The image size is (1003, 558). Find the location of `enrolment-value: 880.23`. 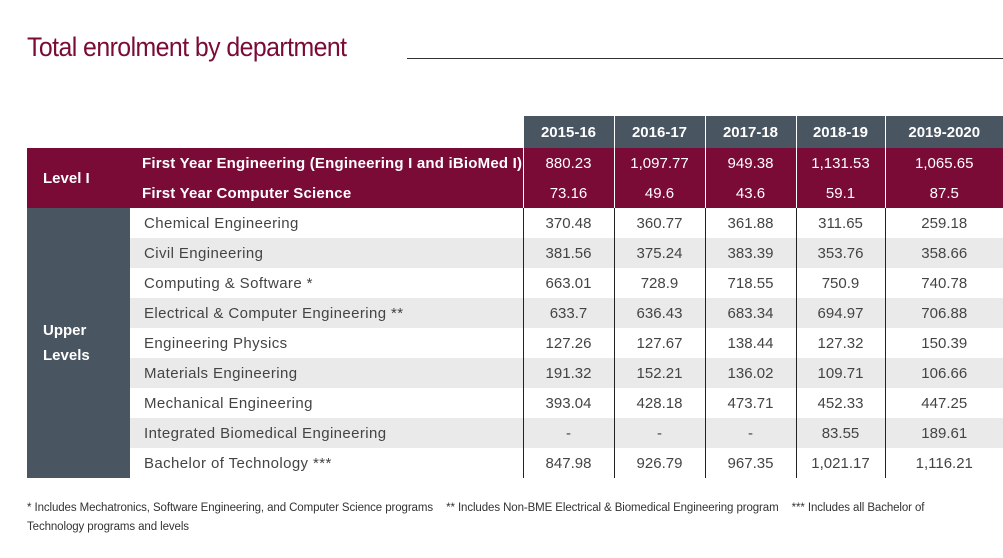

enrolment-value: 880.23 is located at coordinates (568, 163).